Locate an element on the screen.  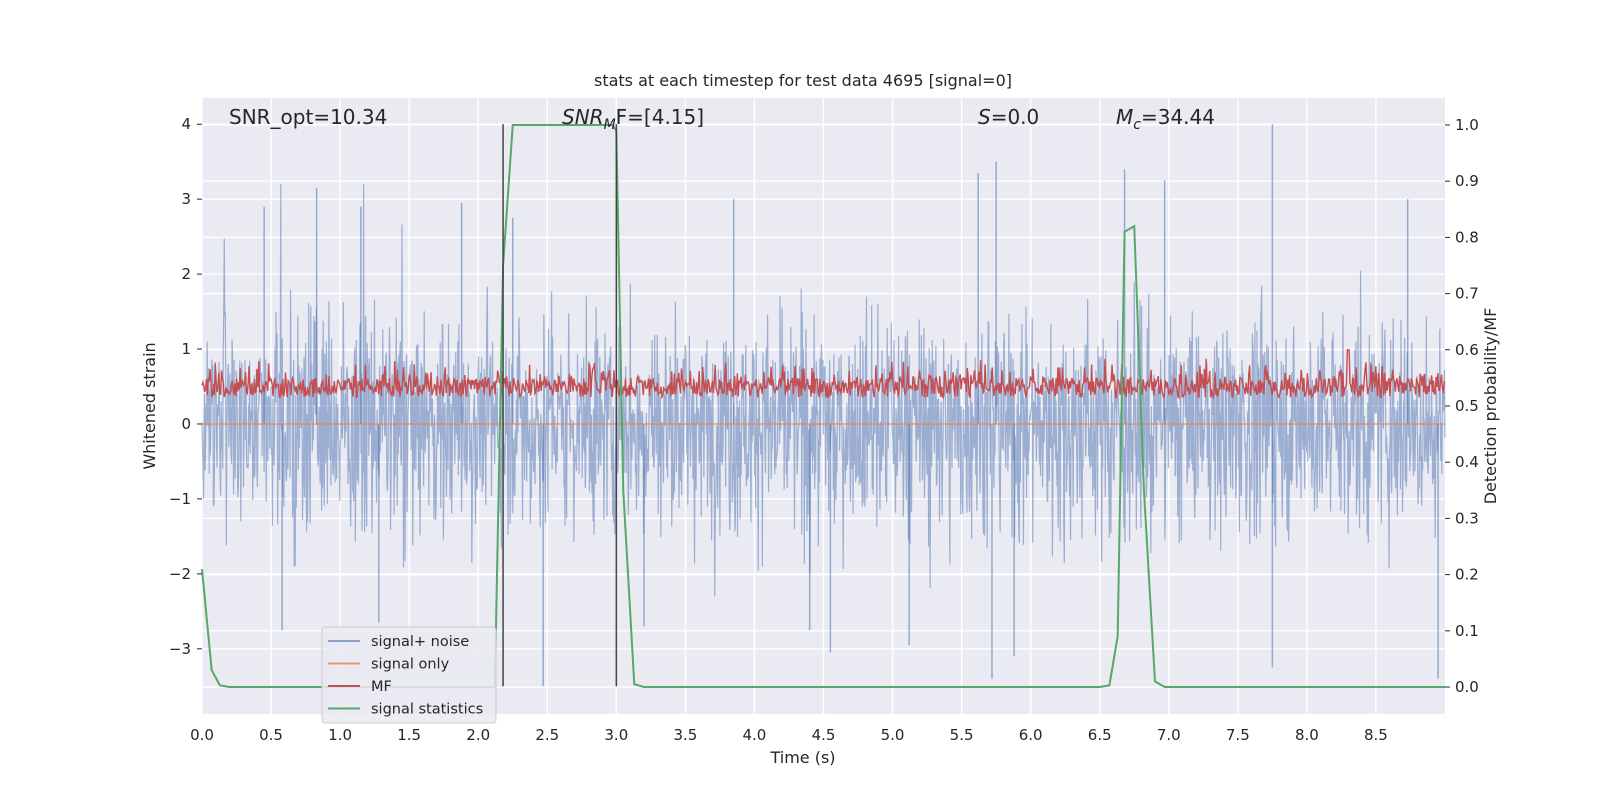
x-tick-label: 1.5 is located at coordinates (409, 735).